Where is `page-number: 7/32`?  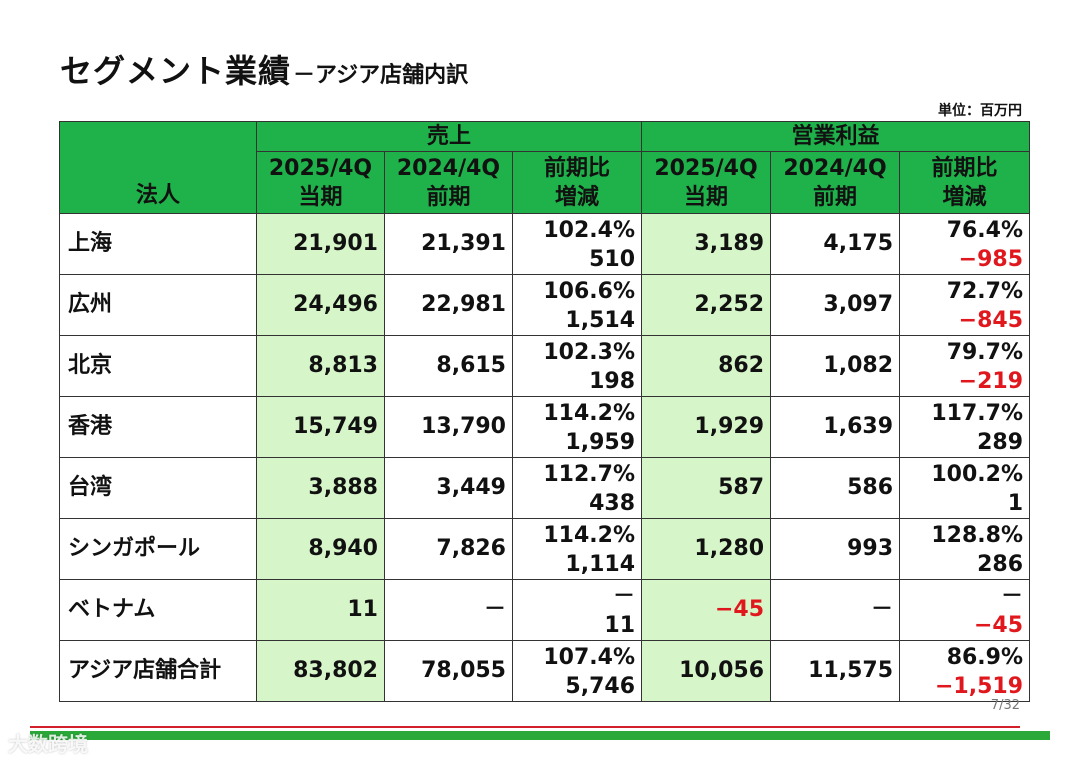 page-number: 7/32 is located at coordinates (1005, 705).